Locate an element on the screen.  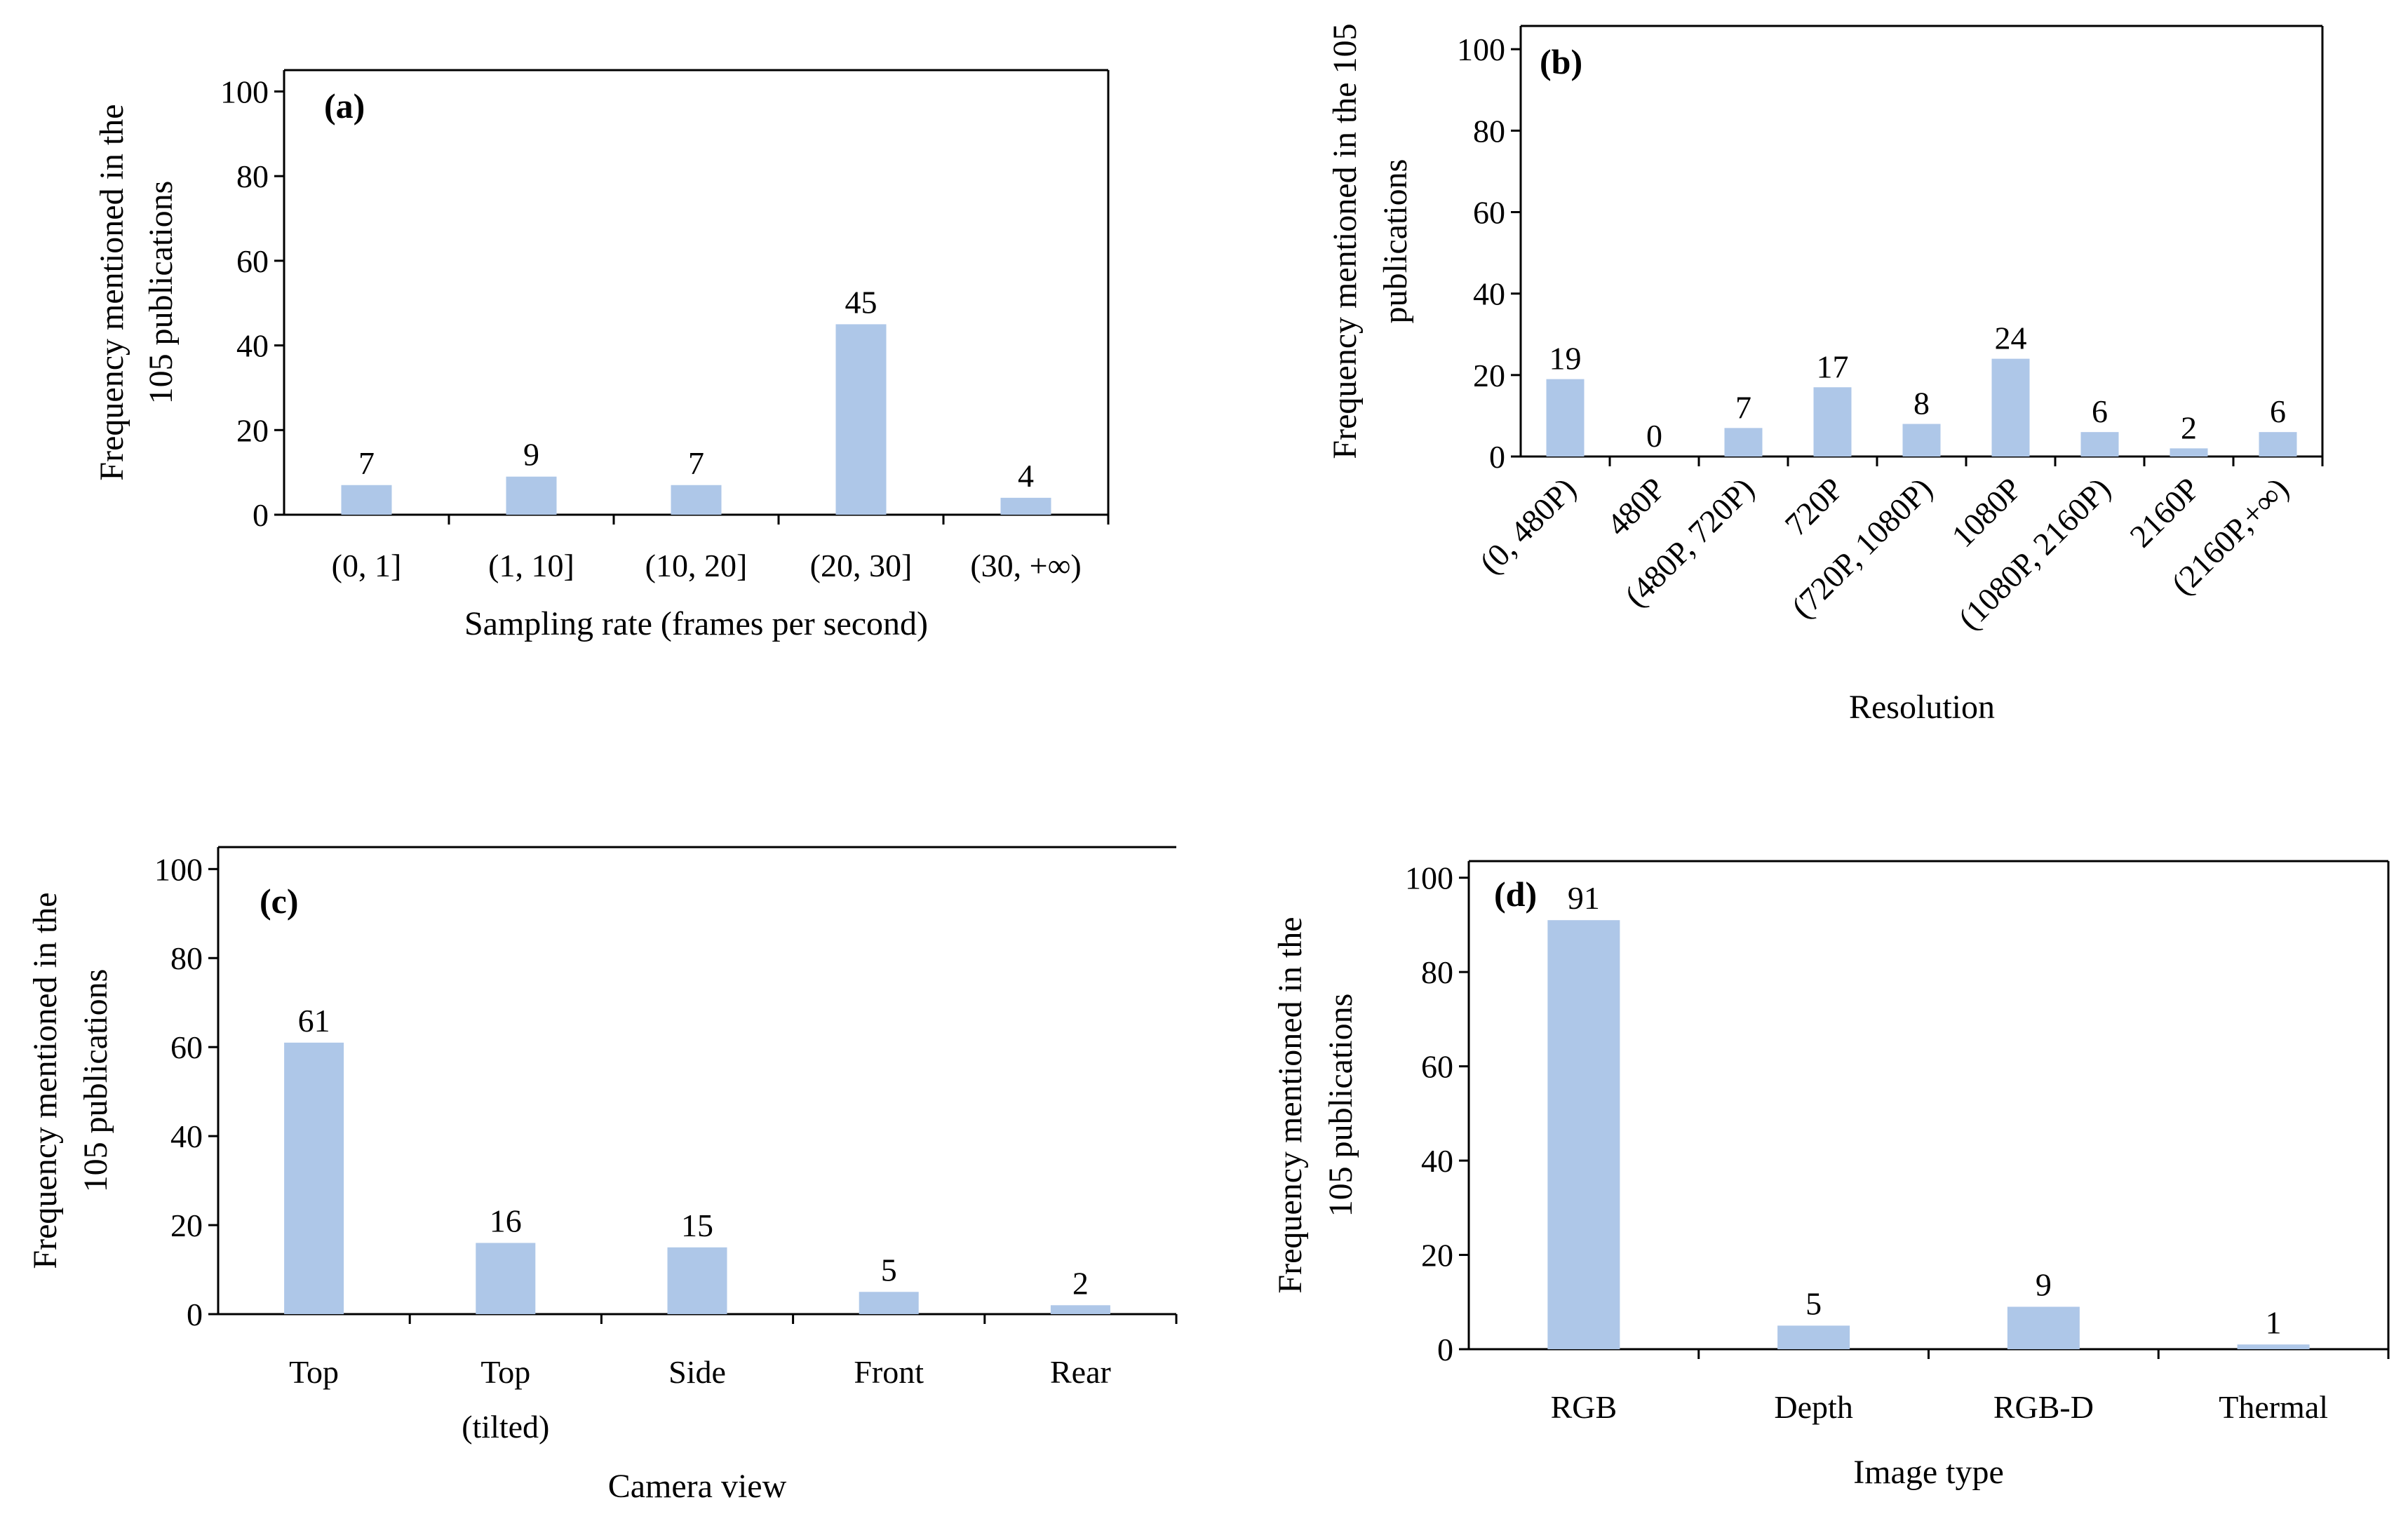
data-label: 61 is located at coordinates (314, 1021).